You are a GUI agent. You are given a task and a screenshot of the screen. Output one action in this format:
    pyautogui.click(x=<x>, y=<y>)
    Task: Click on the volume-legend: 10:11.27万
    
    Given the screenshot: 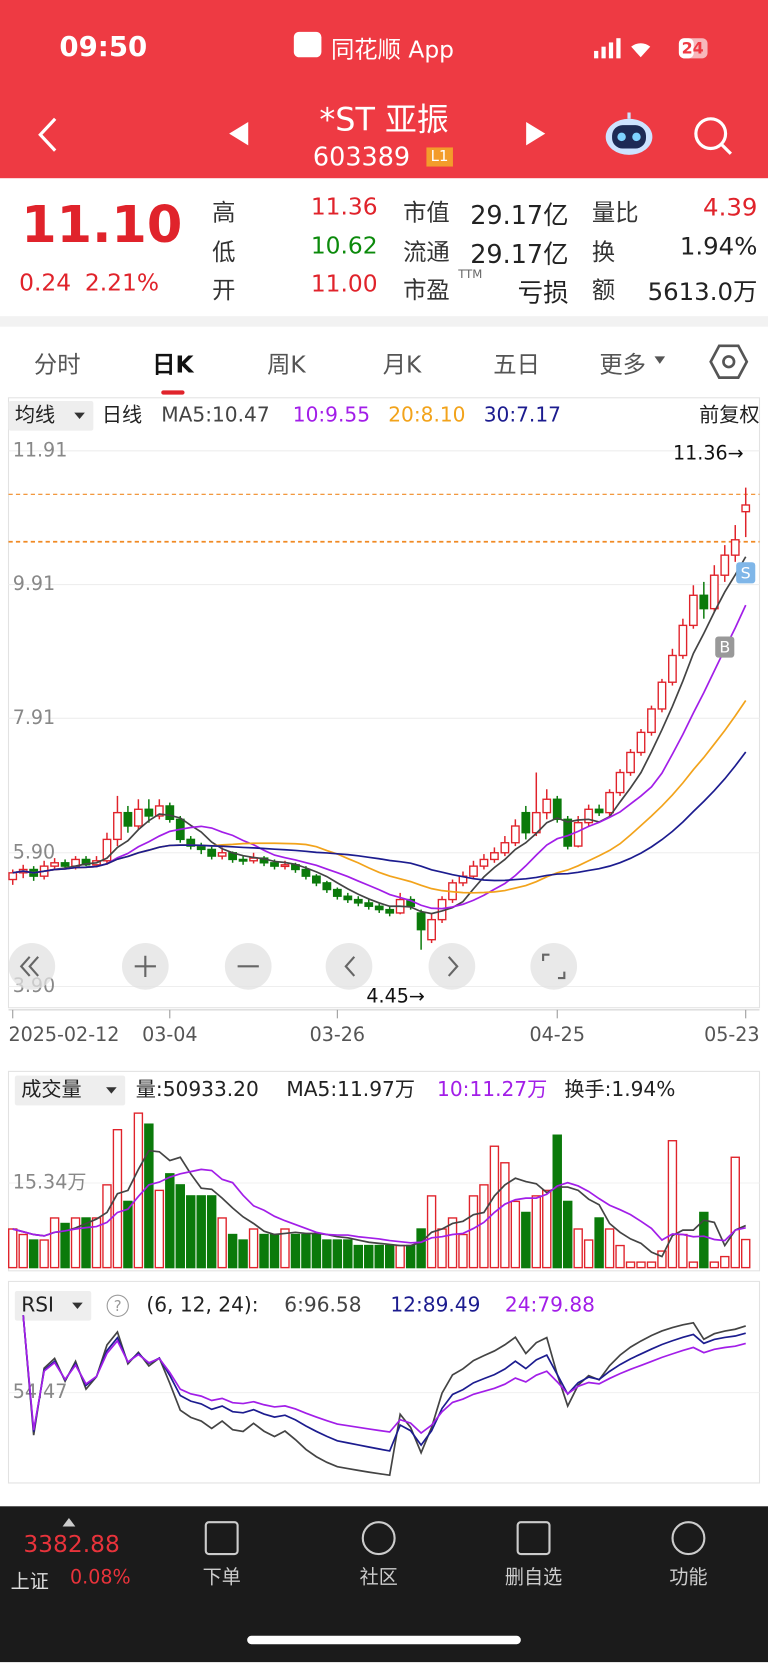 What is the action you would take?
    pyautogui.click(x=492, y=1089)
    